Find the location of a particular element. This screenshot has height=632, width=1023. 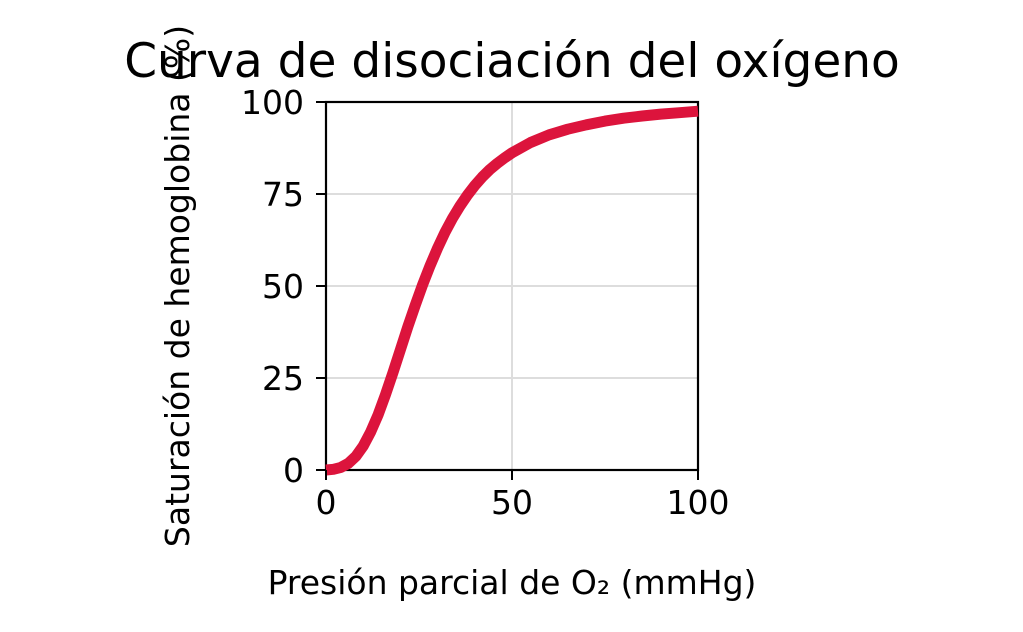

x-tick-label: 50 is located at coordinates (512, 502).